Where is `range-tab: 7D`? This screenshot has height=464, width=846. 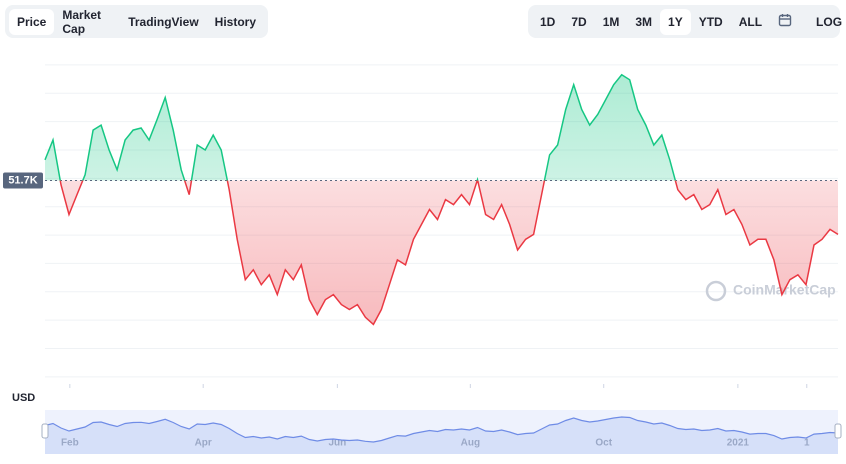
range-tab: 7D is located at coordinates (579, 21).